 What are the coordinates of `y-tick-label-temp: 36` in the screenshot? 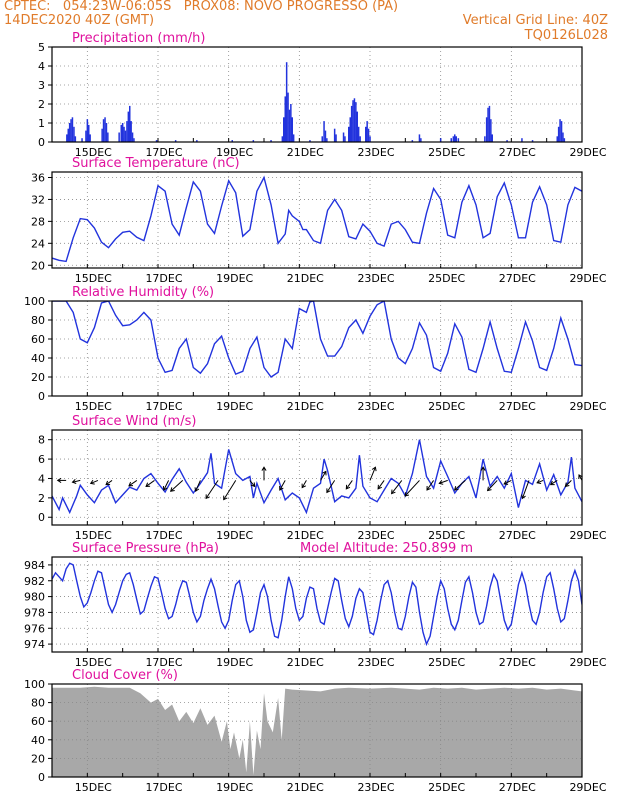 It's located at (38, 177).